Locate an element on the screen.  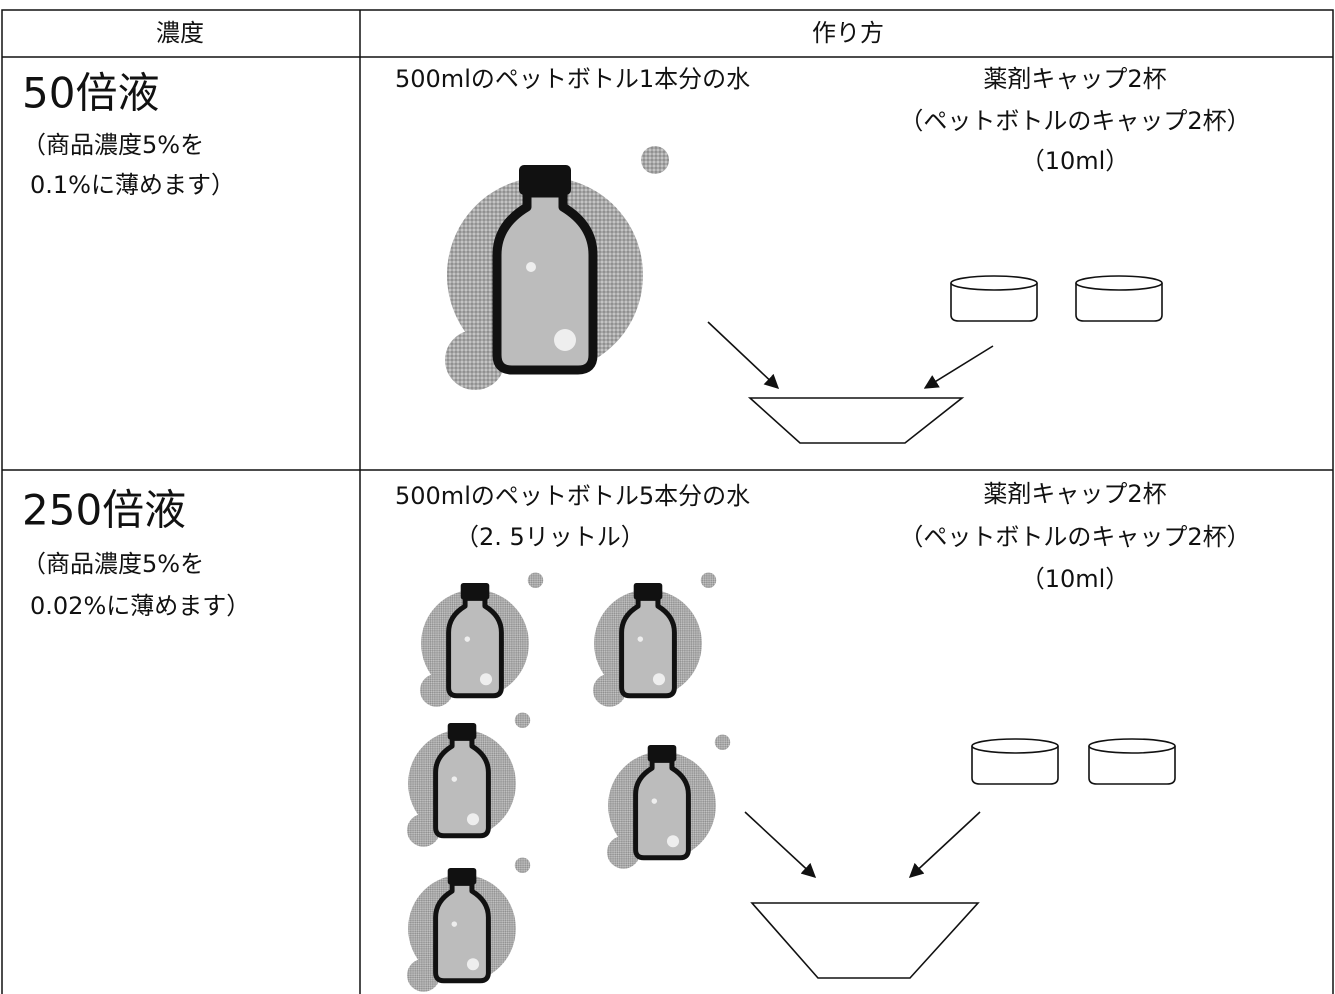
note: 0.02%に薄めます） is located at coordinates (140, 606).